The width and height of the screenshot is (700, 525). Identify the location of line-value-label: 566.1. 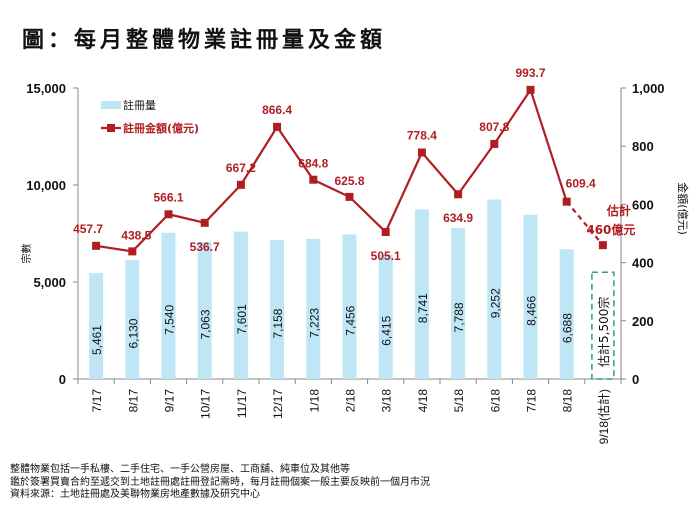
(168, 197).